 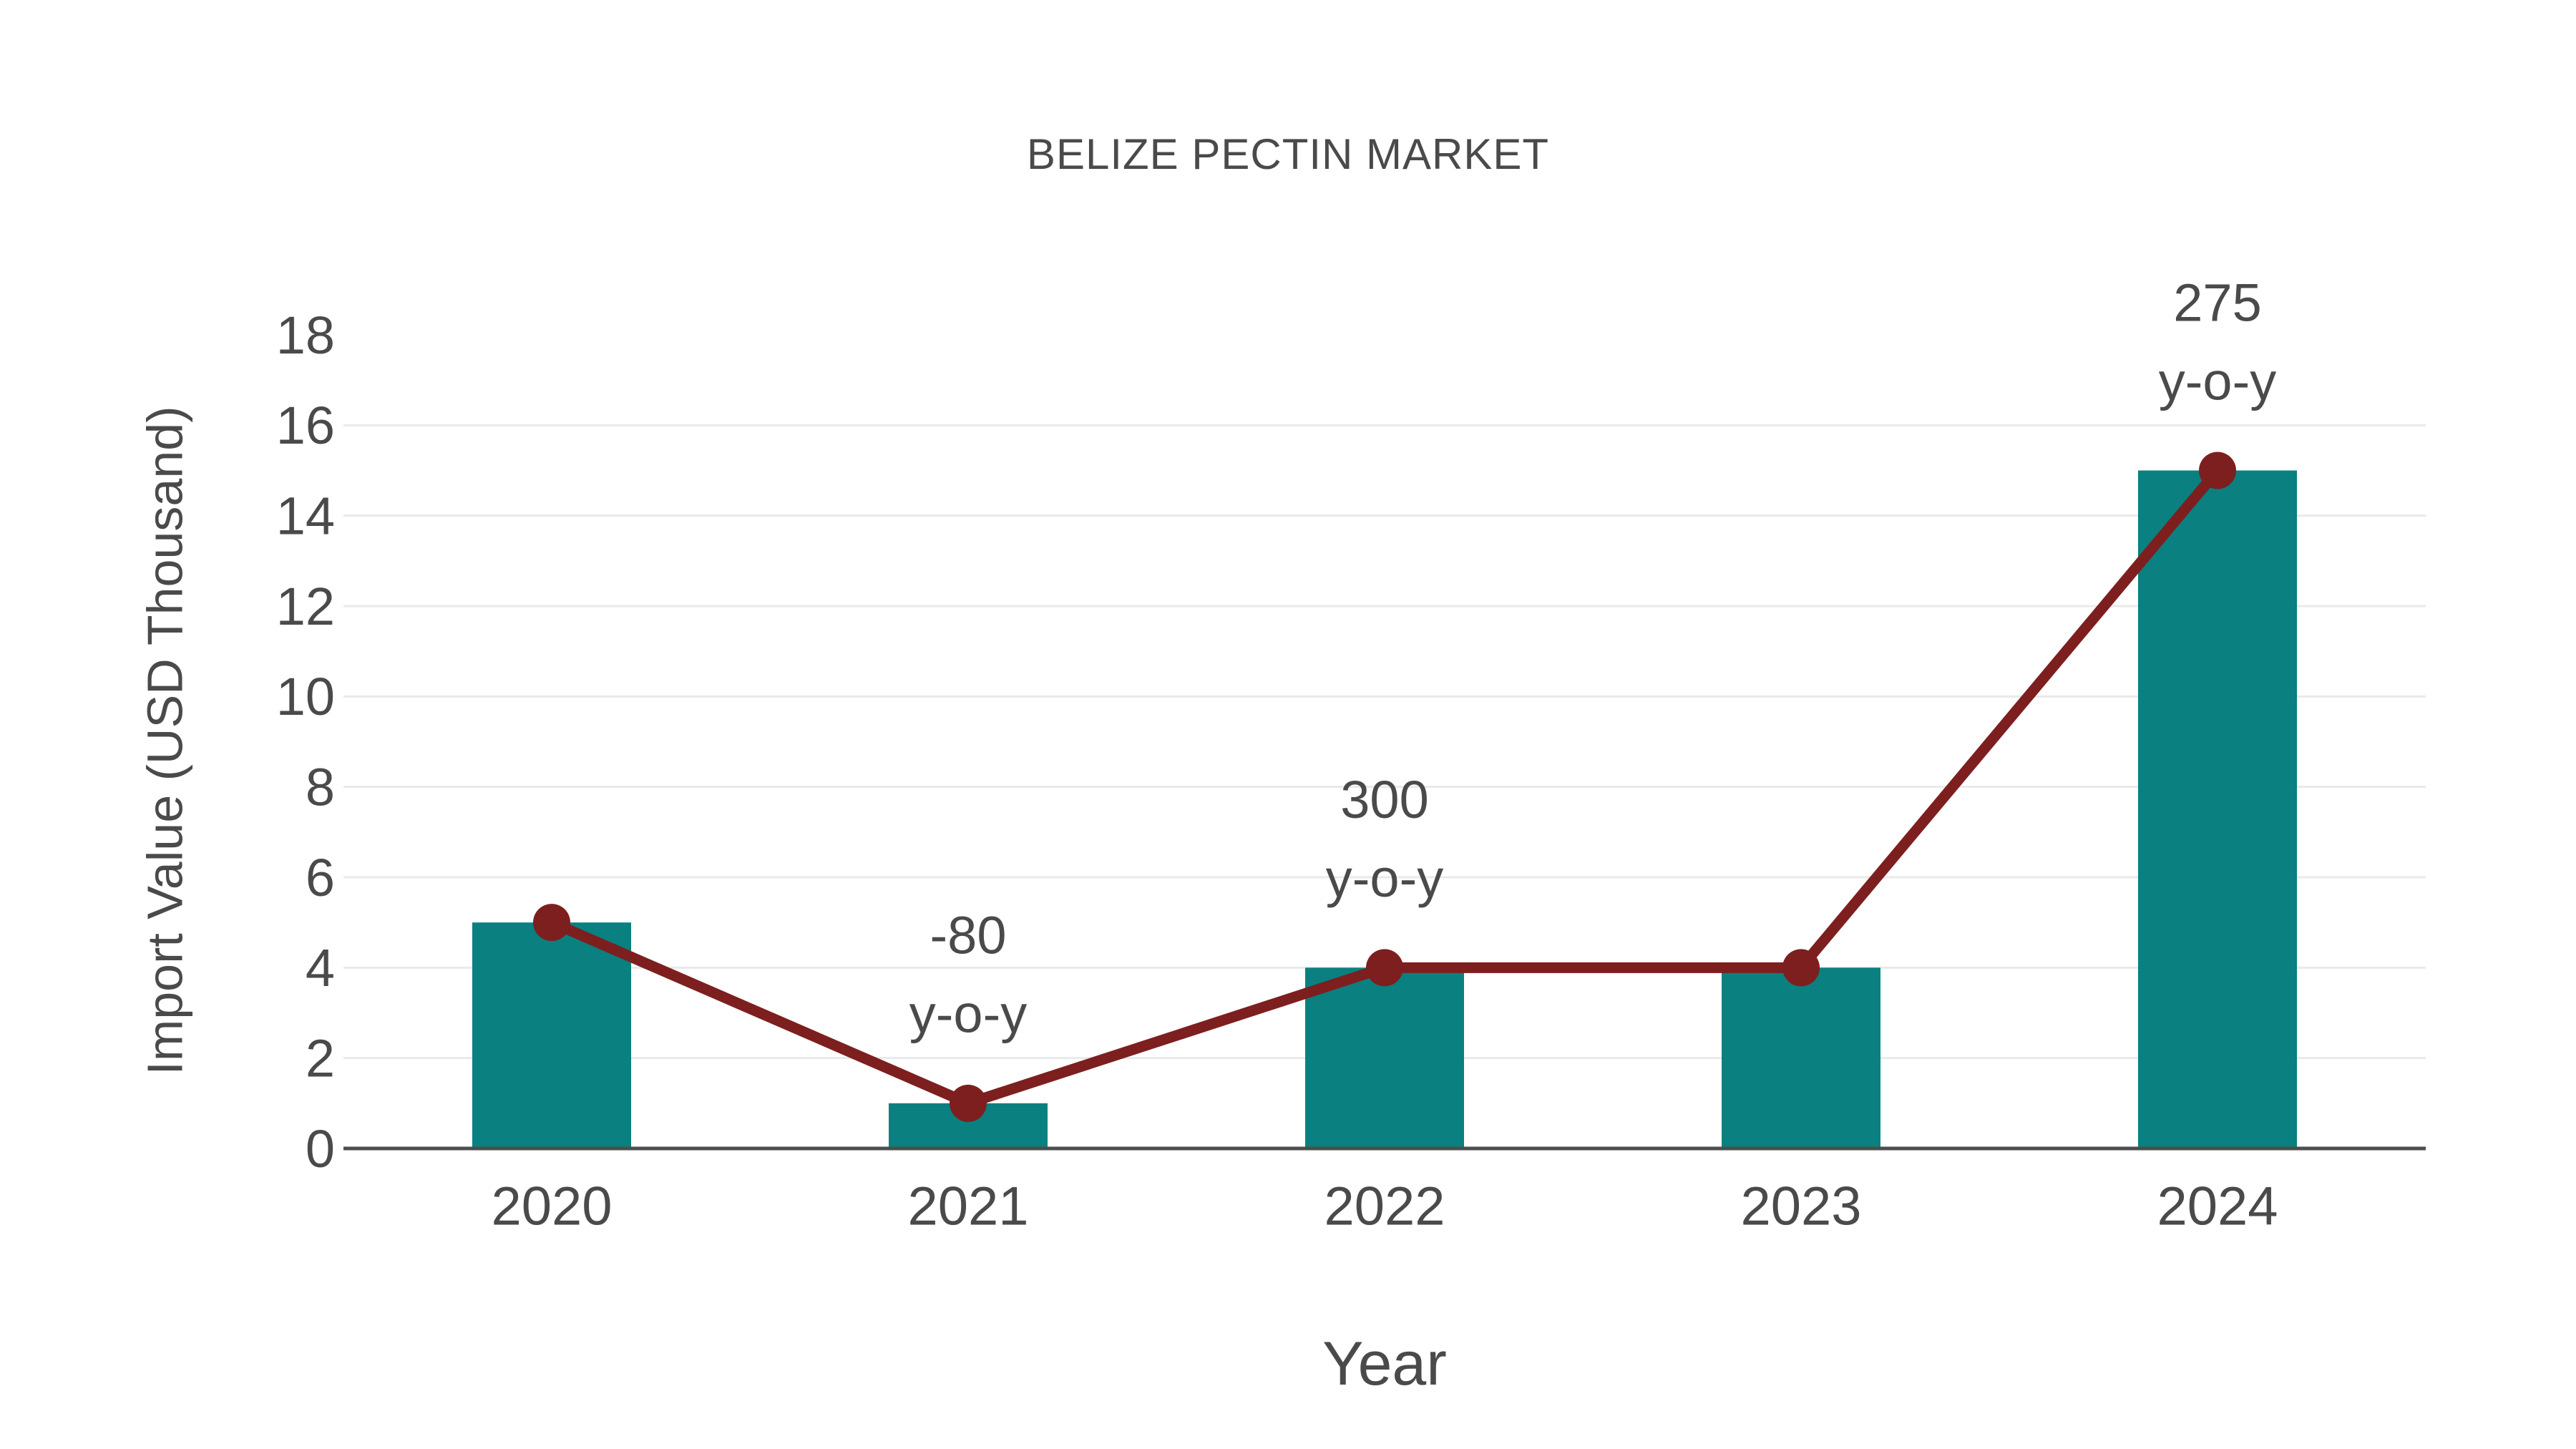 I want to click on y-axis-tick-labels: 0 2 4 6 8 10 12 14 16 18, so click(x=305, y=742).